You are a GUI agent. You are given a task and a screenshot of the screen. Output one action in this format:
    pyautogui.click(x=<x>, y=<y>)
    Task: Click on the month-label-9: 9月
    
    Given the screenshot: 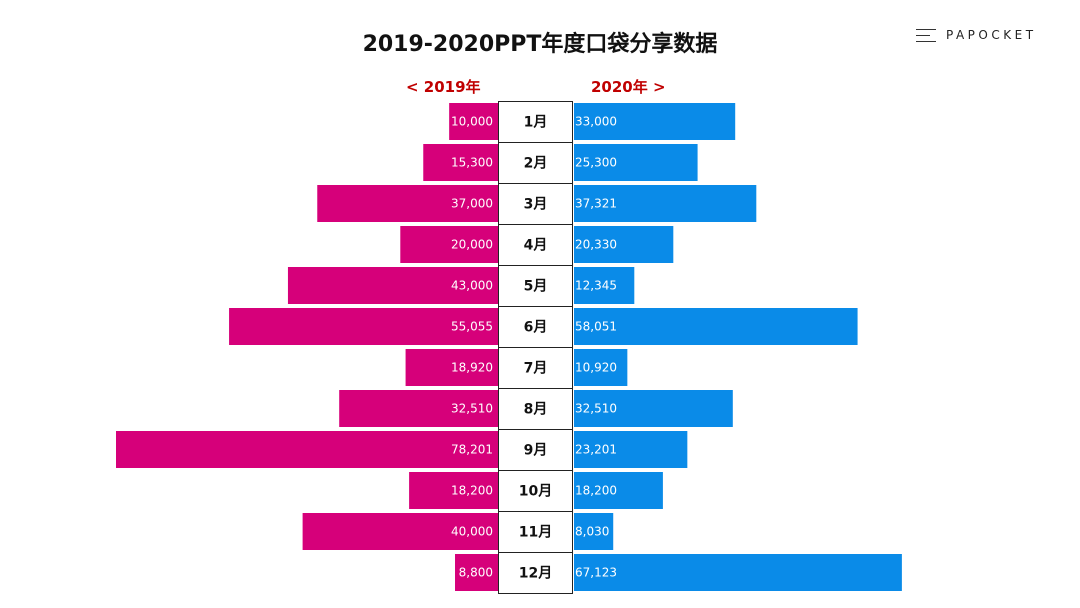 What is the action you would take?
    pyautogui.click(x=536, y=451)
    